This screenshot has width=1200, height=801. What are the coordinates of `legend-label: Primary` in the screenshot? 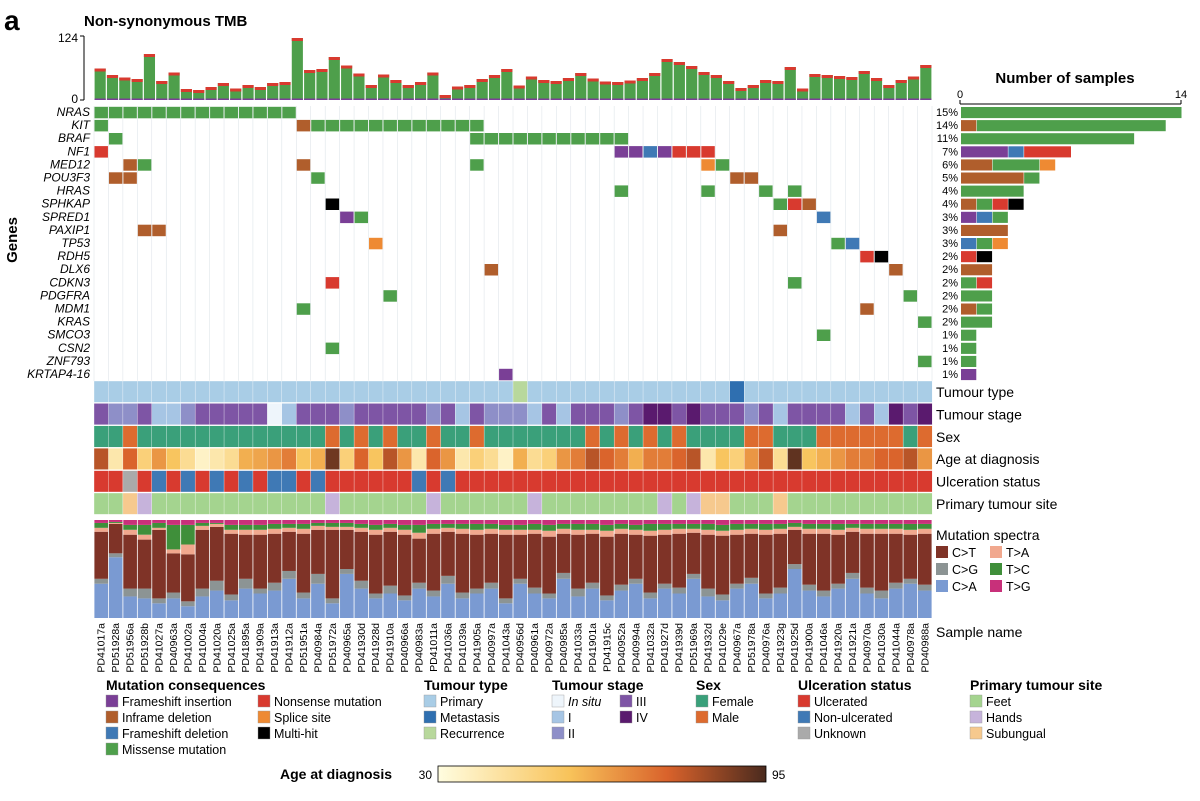 It's located at (462, 702).